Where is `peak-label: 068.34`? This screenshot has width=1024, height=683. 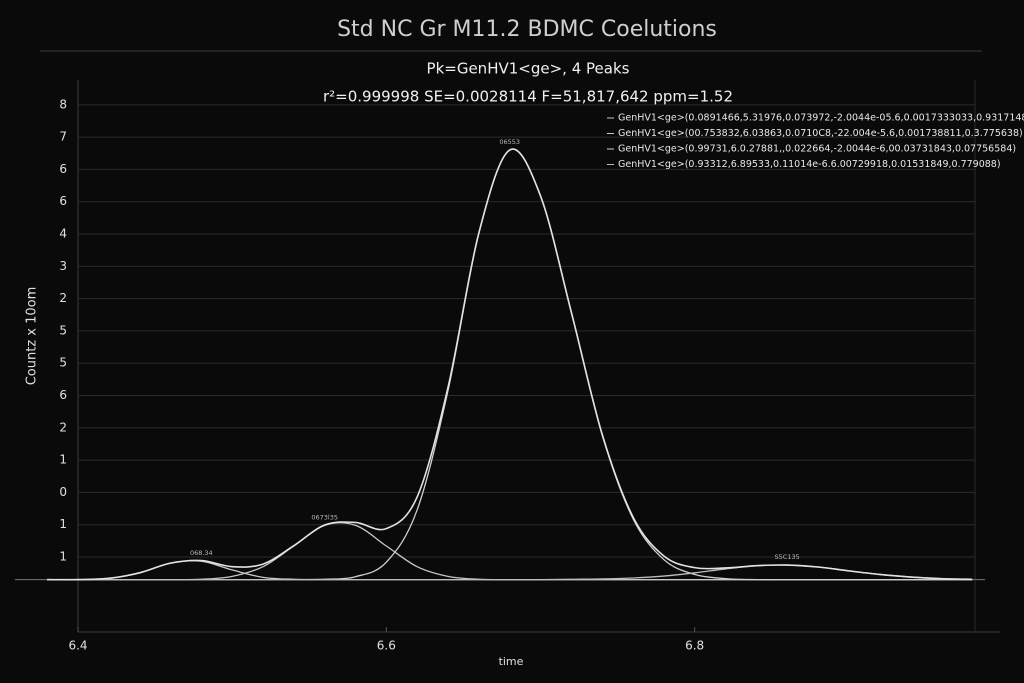 peak-label: 068.34 is located at coordinates (201, 553).